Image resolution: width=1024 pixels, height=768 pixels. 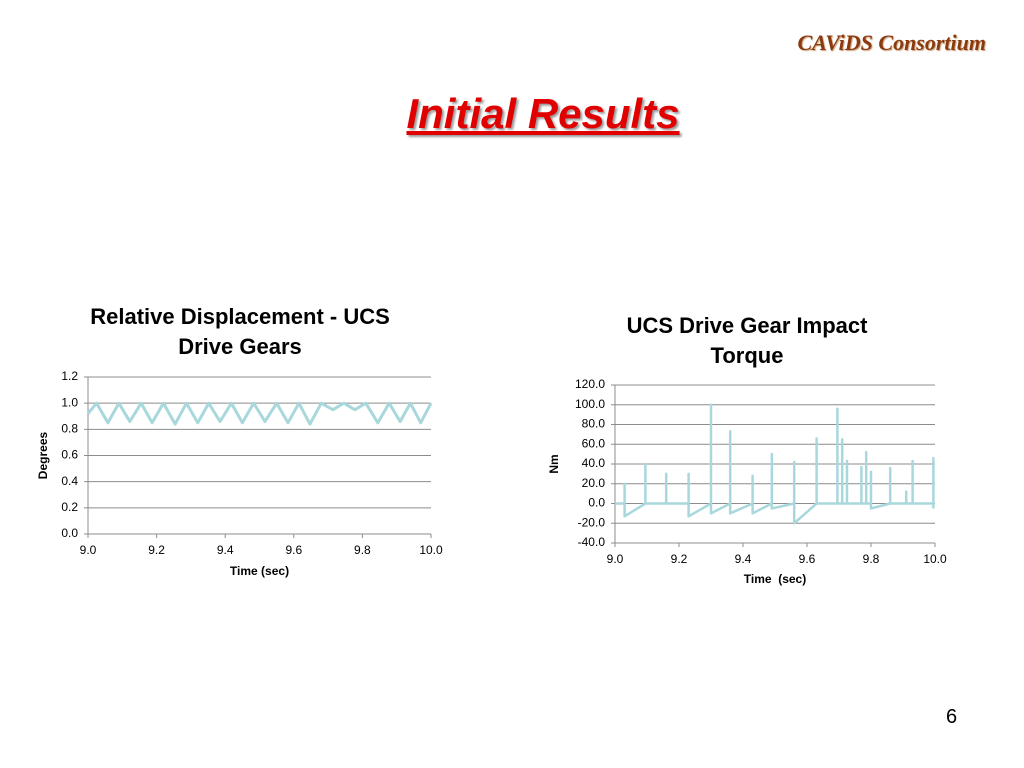 I want to click on y-tick-label: -40.0, so click(x=592, y=542).